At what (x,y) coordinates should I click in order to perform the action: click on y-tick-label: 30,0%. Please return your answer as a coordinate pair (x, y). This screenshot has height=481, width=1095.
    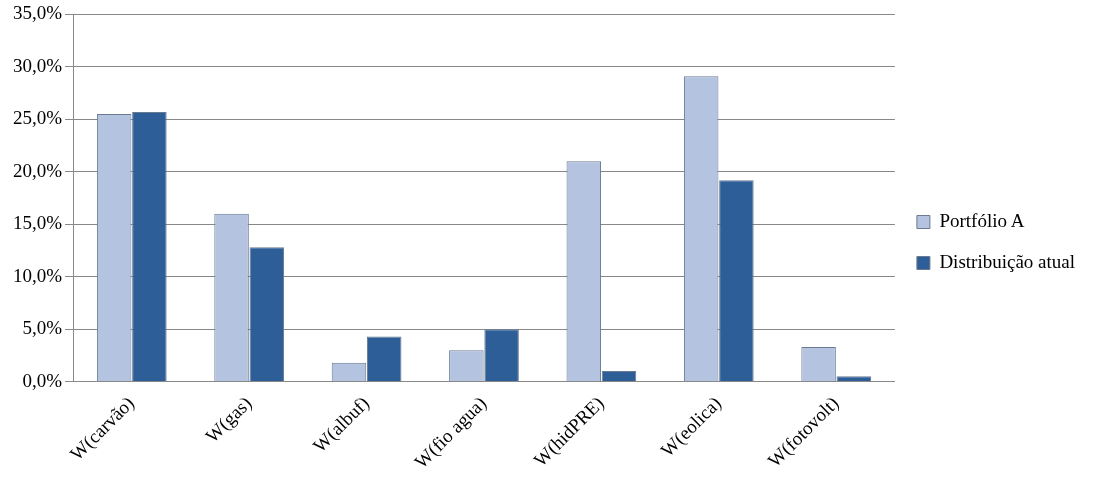
    Looking at the image, I should click on (38, 65).